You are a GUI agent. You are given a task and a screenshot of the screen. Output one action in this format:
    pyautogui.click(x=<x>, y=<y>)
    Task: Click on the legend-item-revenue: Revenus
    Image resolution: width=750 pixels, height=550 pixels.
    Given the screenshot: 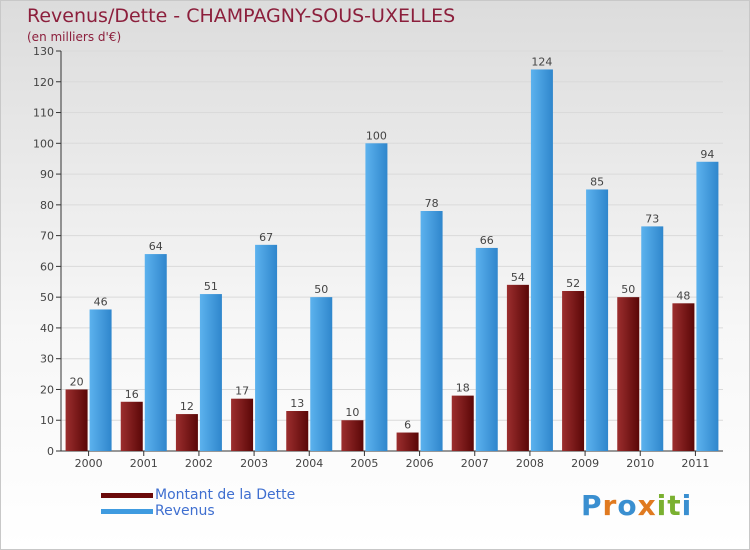 What is the action you would take?
    pyautogui.click(x=158, y=511)
    